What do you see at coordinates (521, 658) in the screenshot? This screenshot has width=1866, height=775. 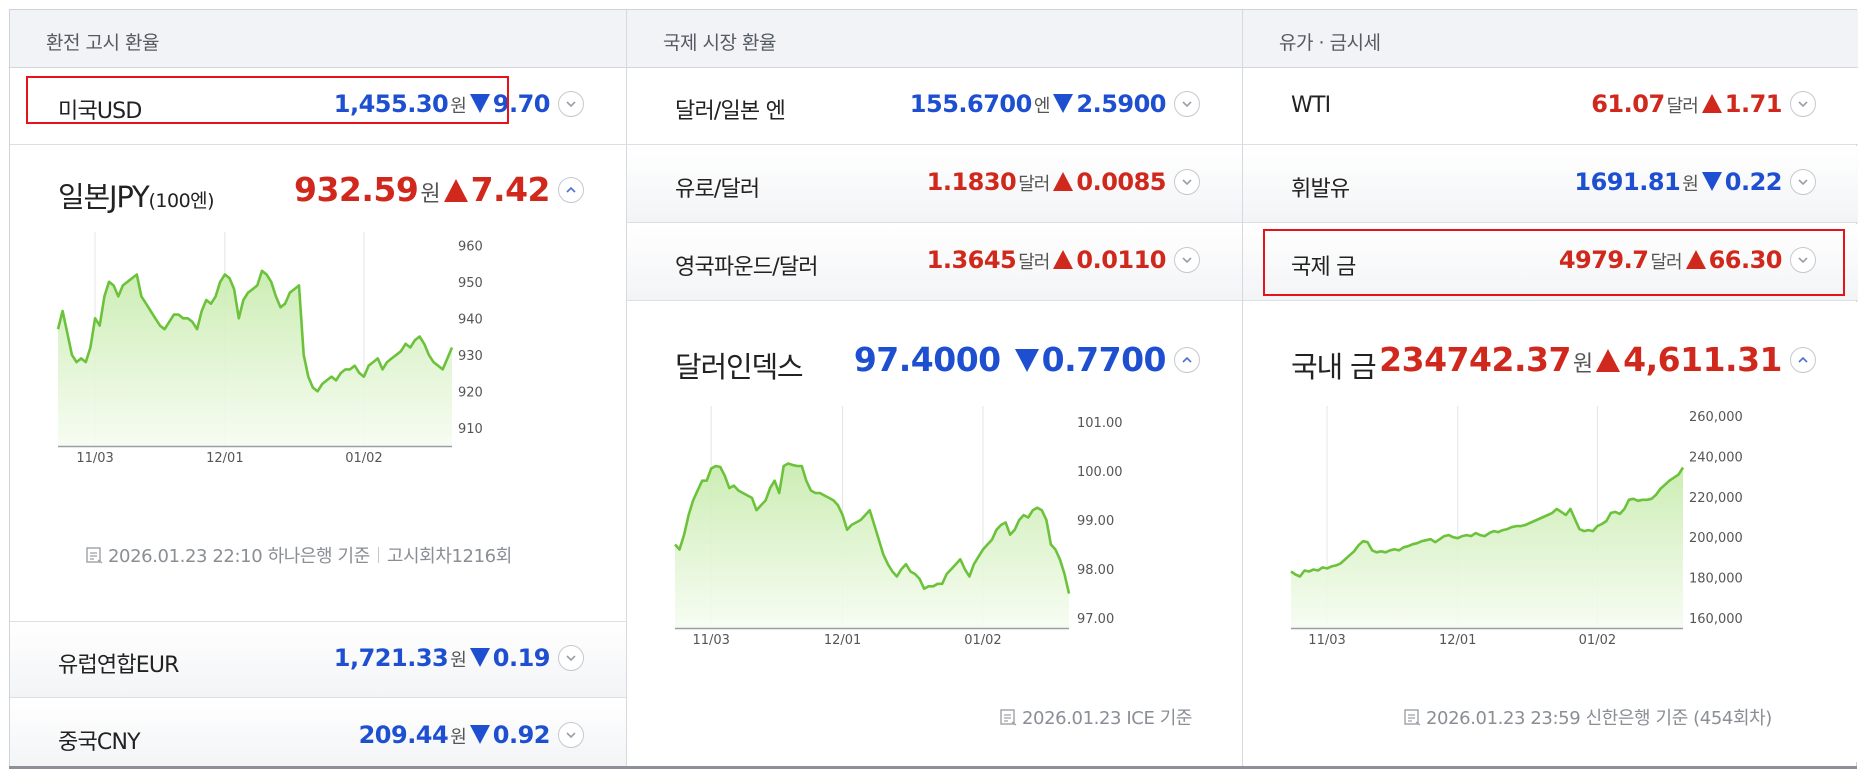 I see `rate-change-value: 0.19` at bounding box center [521, 658].